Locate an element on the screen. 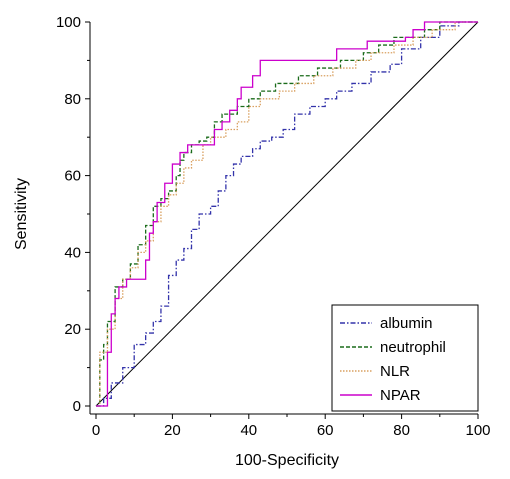 Image resolution: width=510 pixels, height=479 pixels. x-tick-label: 100 is located at coordinates (477, 430).